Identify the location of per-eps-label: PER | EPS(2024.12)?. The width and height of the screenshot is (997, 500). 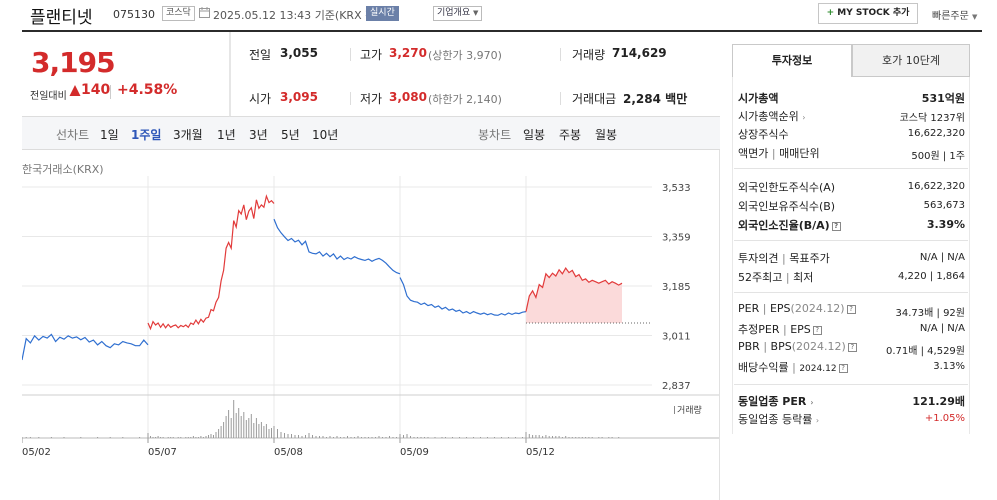
(797, 308).